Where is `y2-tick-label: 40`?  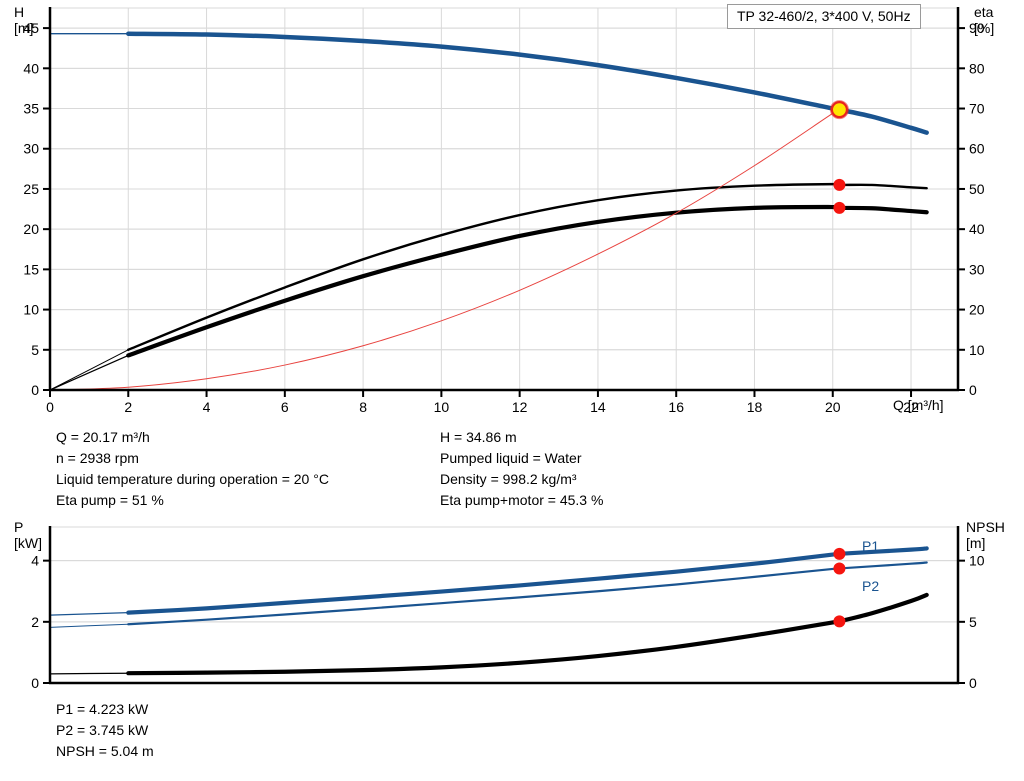
y2-tick-label: 40 is located at coordinates (977, 229).